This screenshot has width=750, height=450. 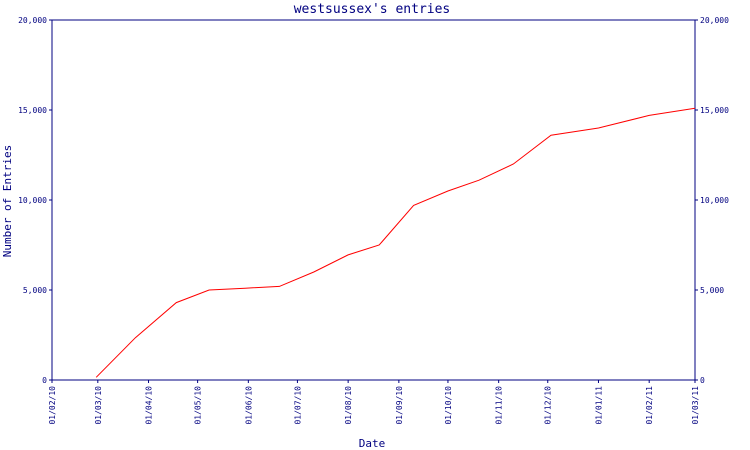 I want to click on y-tick-label-right: 20,000, so click(x=714, y=20).